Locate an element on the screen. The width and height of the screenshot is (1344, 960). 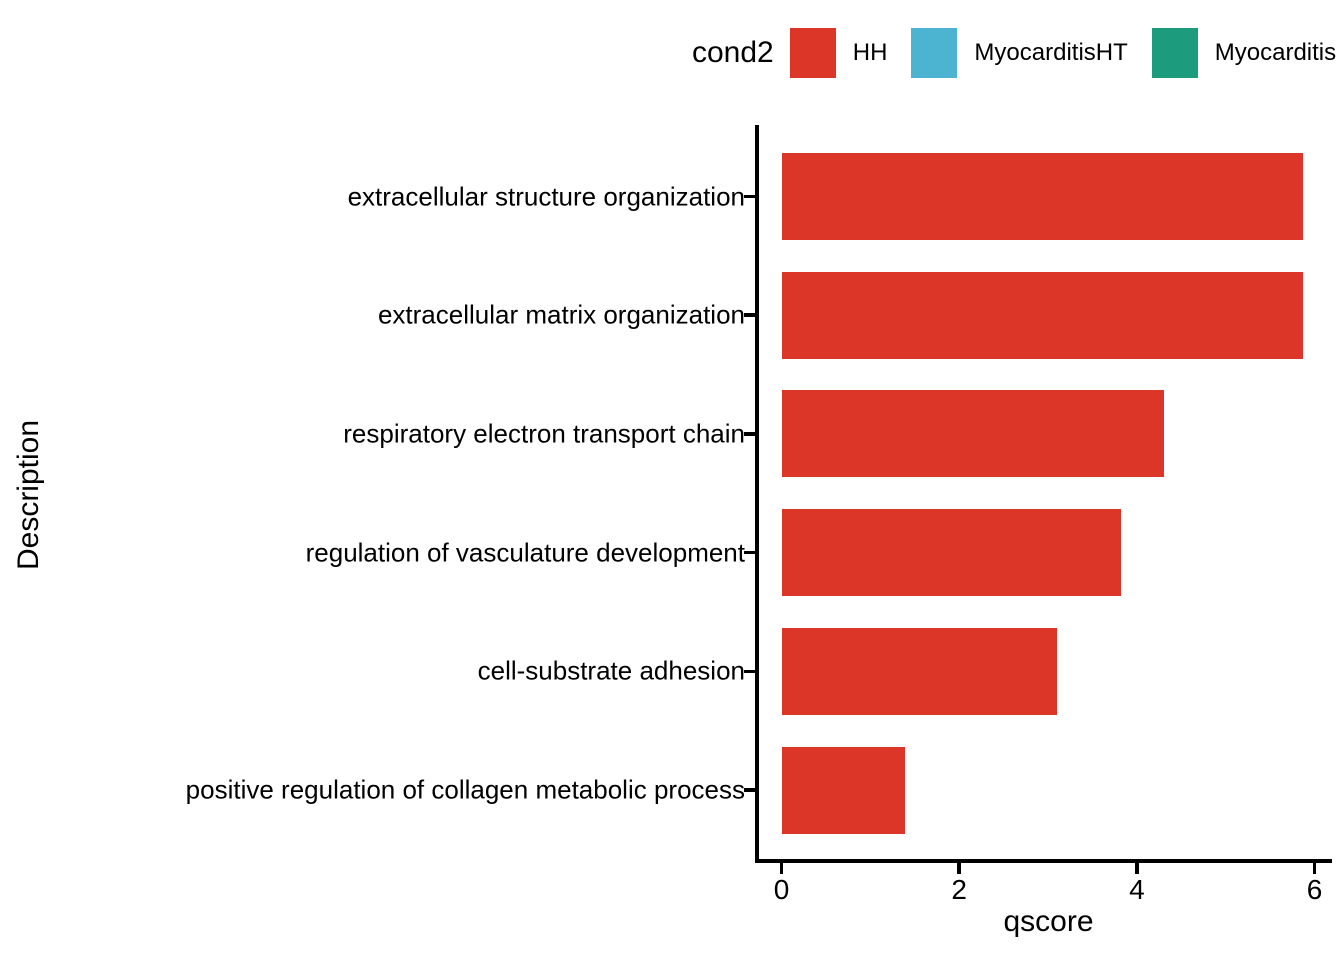
y-axis-title: Description is located at coordinates (28, 495).